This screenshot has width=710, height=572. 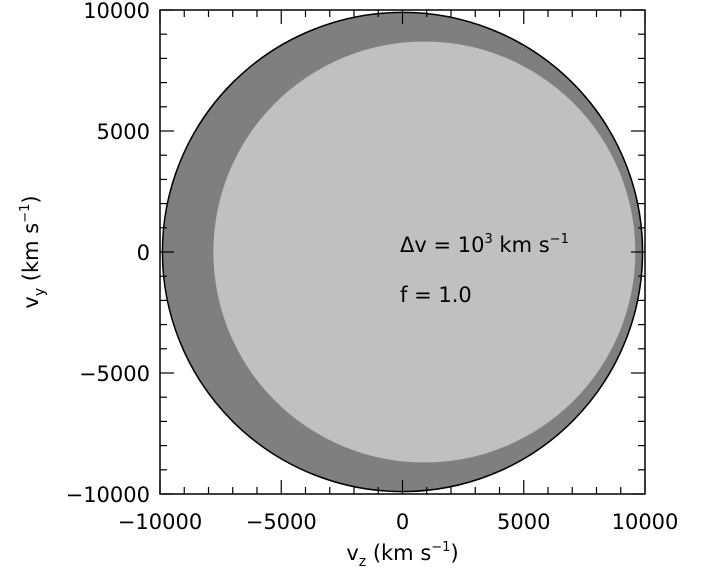 I want to click on y-tick-label: 10000, so click(x=116, y=11).